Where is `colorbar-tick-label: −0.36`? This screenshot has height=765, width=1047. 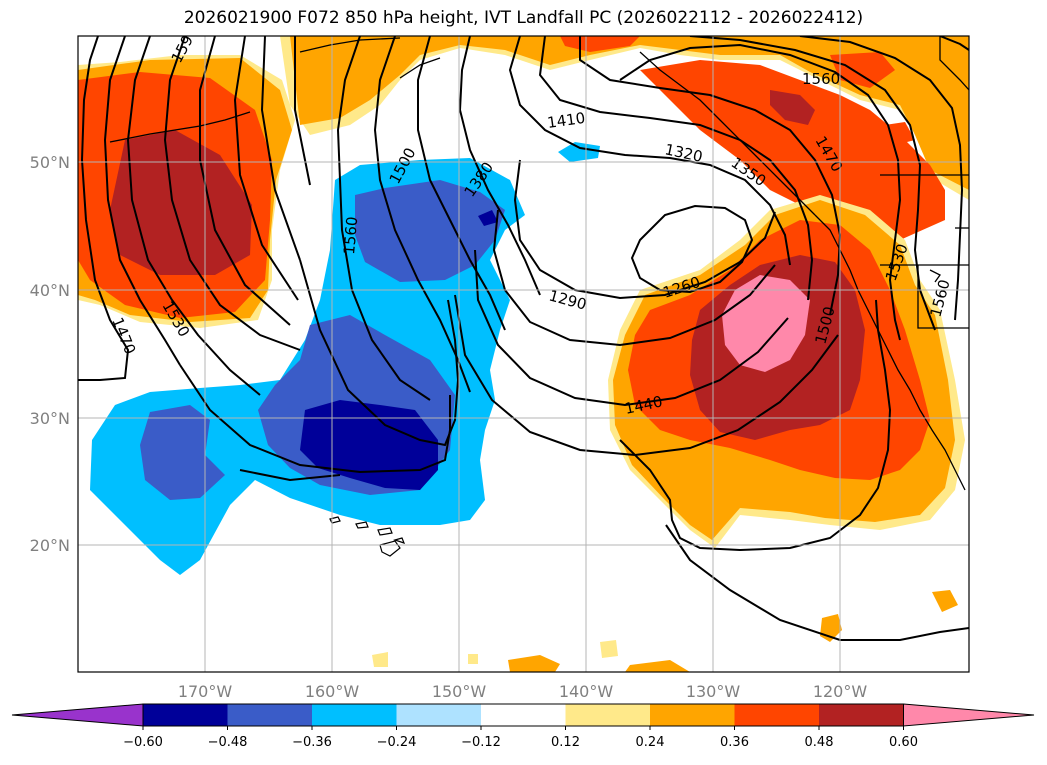 colorbar-tick-label: −0.36 is located at coordinates (312, 742).